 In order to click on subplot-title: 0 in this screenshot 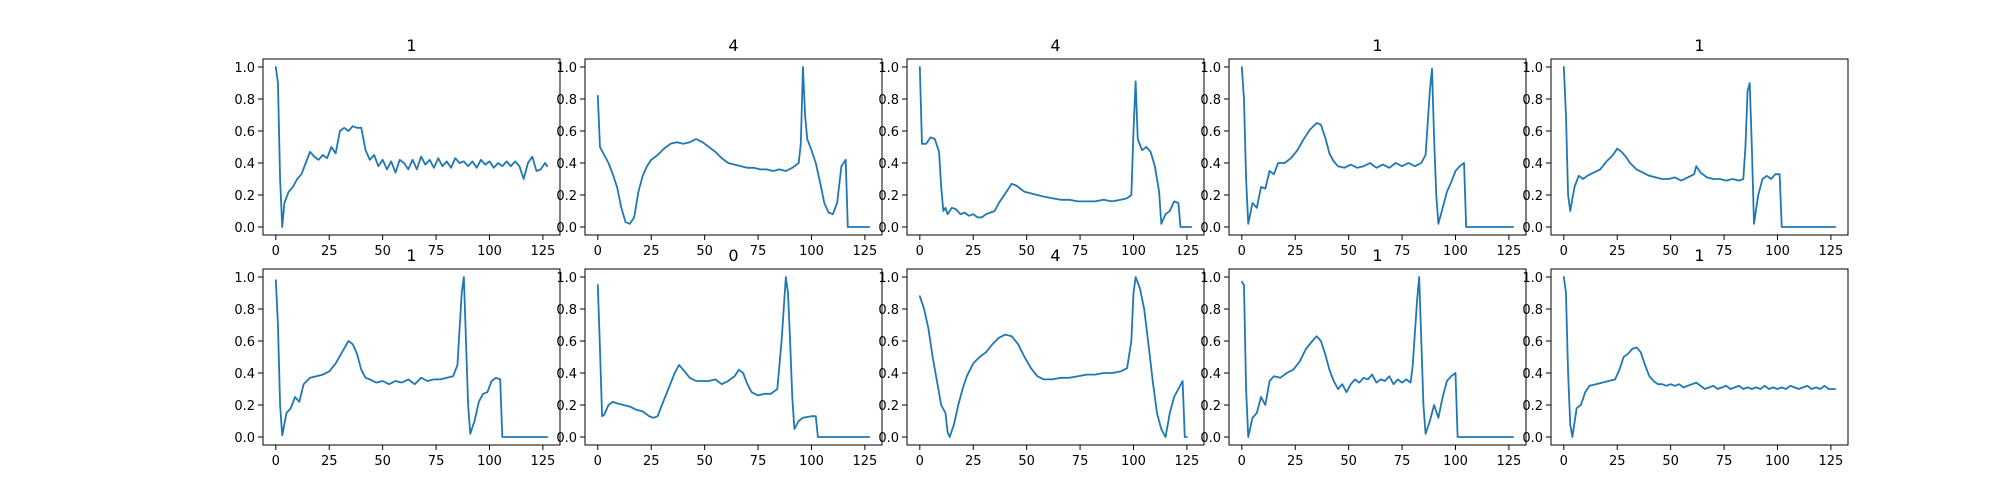, I will do `click(733, 255)`.